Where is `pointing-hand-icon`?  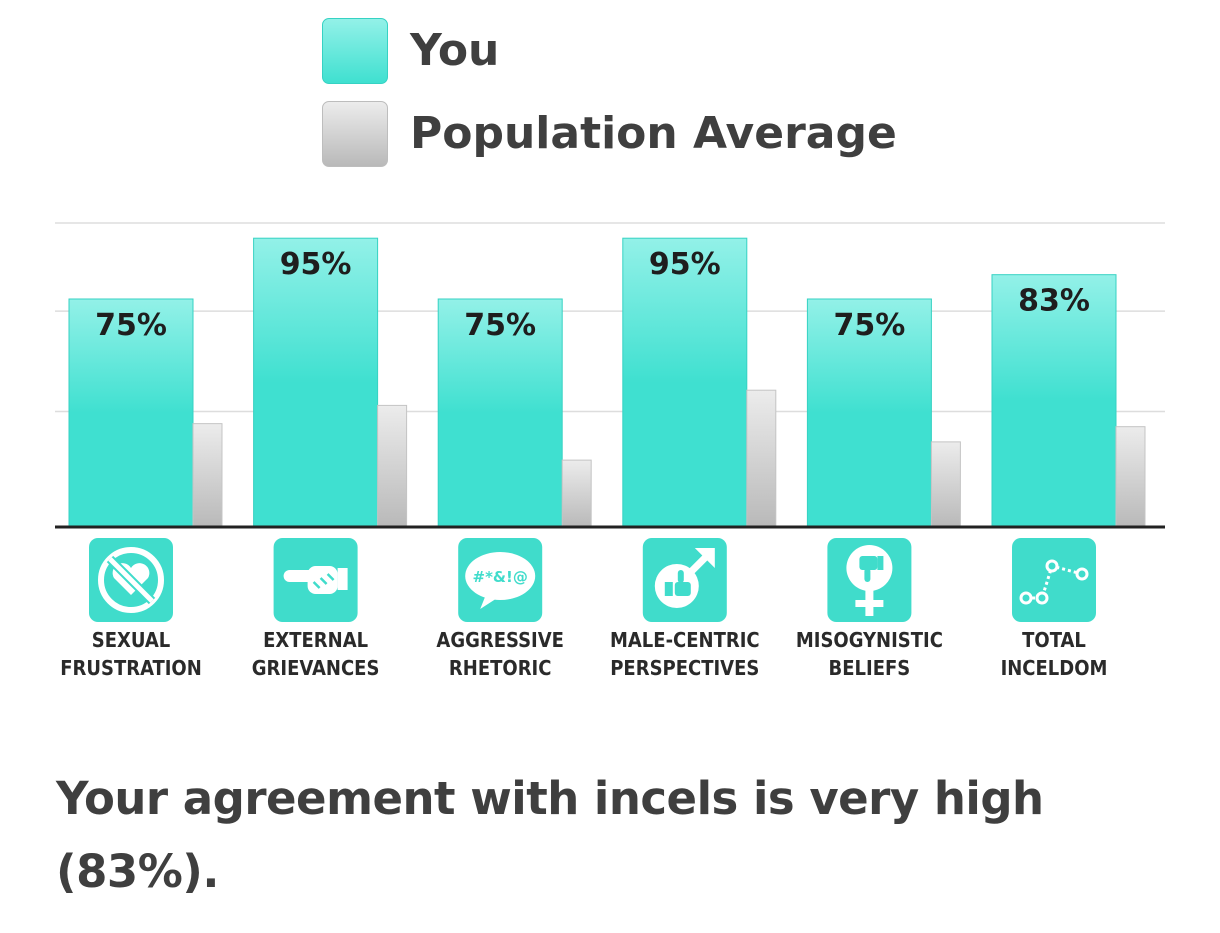 pointing-hand-icon is located at coordinates (315, 580).